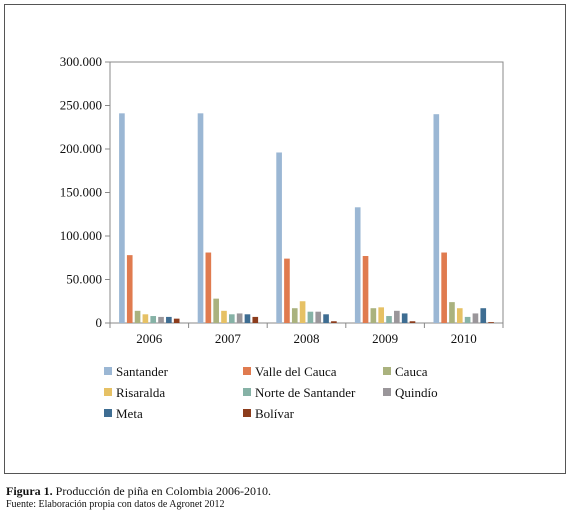  What do you see at coordinates (81, 192) in the screenshot?
I see `y-tick-label: 150.000` at bounding box center [81, 192].